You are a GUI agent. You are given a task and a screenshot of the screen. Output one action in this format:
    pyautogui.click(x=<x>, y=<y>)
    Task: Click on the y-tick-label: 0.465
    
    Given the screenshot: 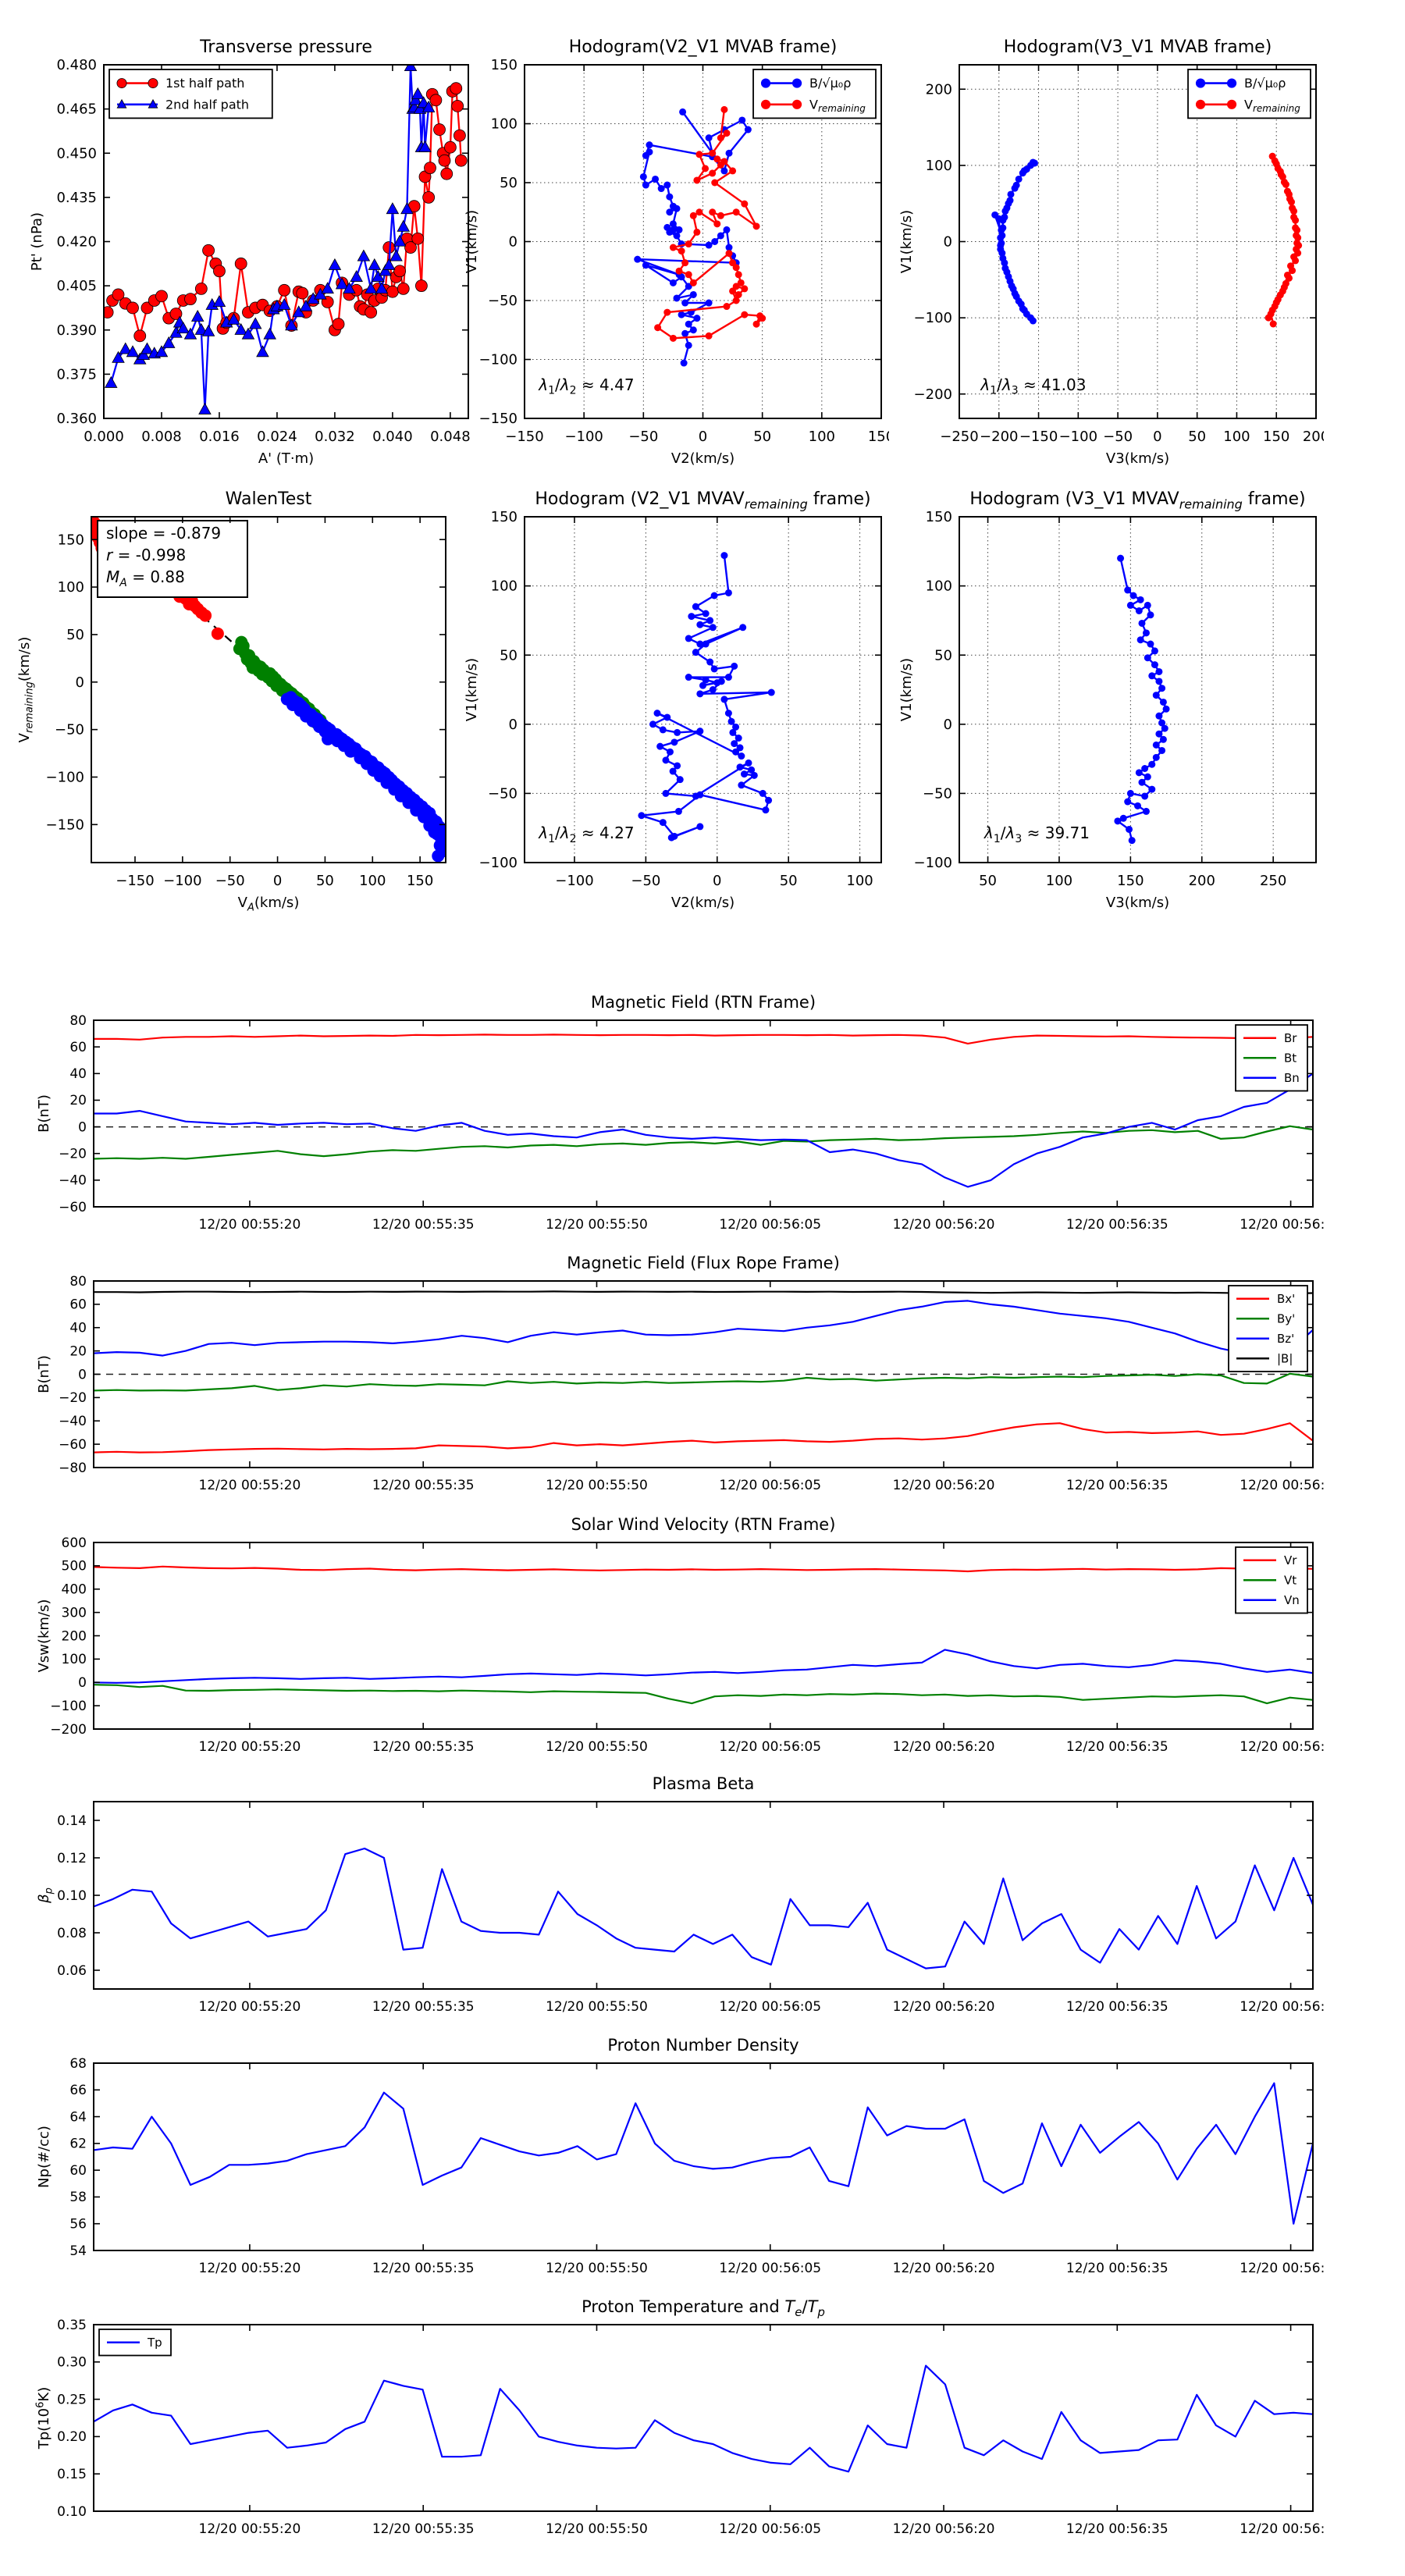 What is the action you would take?
    pyautogui.click(x=76, y=109)
    